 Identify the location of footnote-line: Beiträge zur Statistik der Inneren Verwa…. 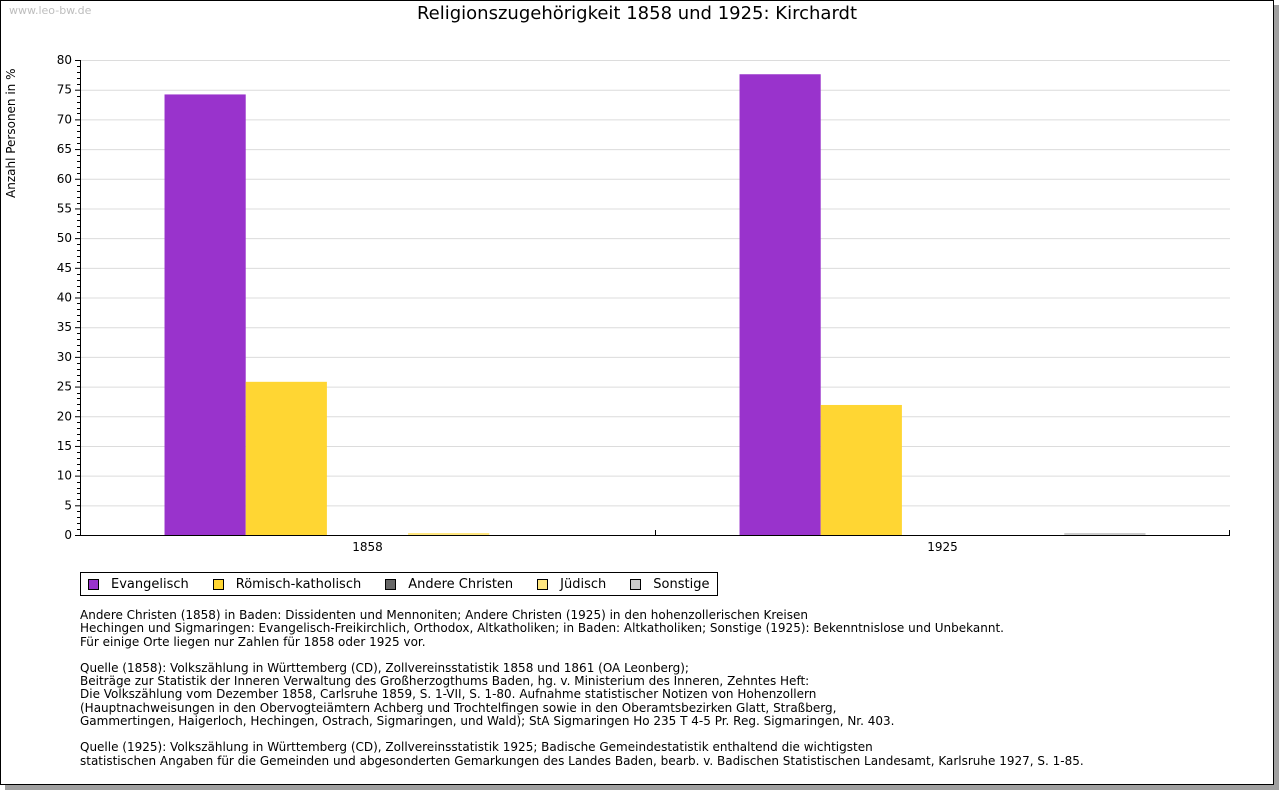
(445, 681).